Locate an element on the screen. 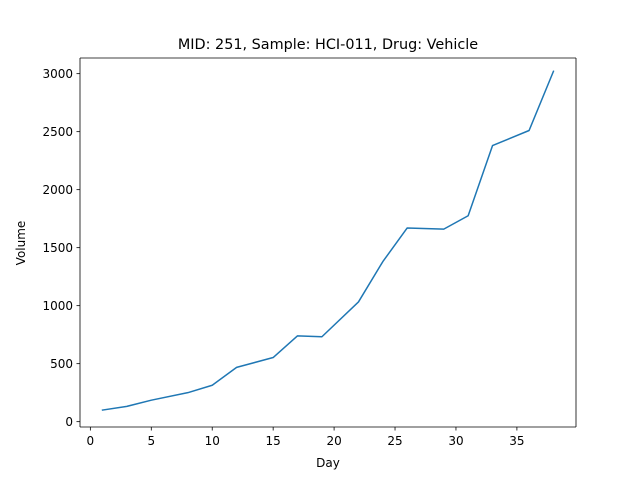 The height and width of the screenshot is (484, 640). y-tick-label: 3000 is located at coordinates (57, 74).